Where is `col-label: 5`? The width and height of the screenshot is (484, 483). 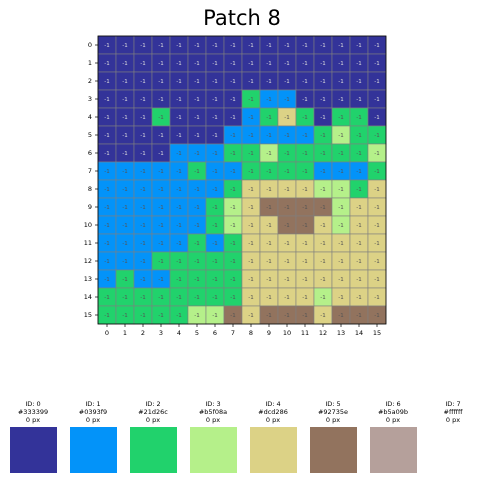
col-label: 5 is located at coordinates (197, 333).